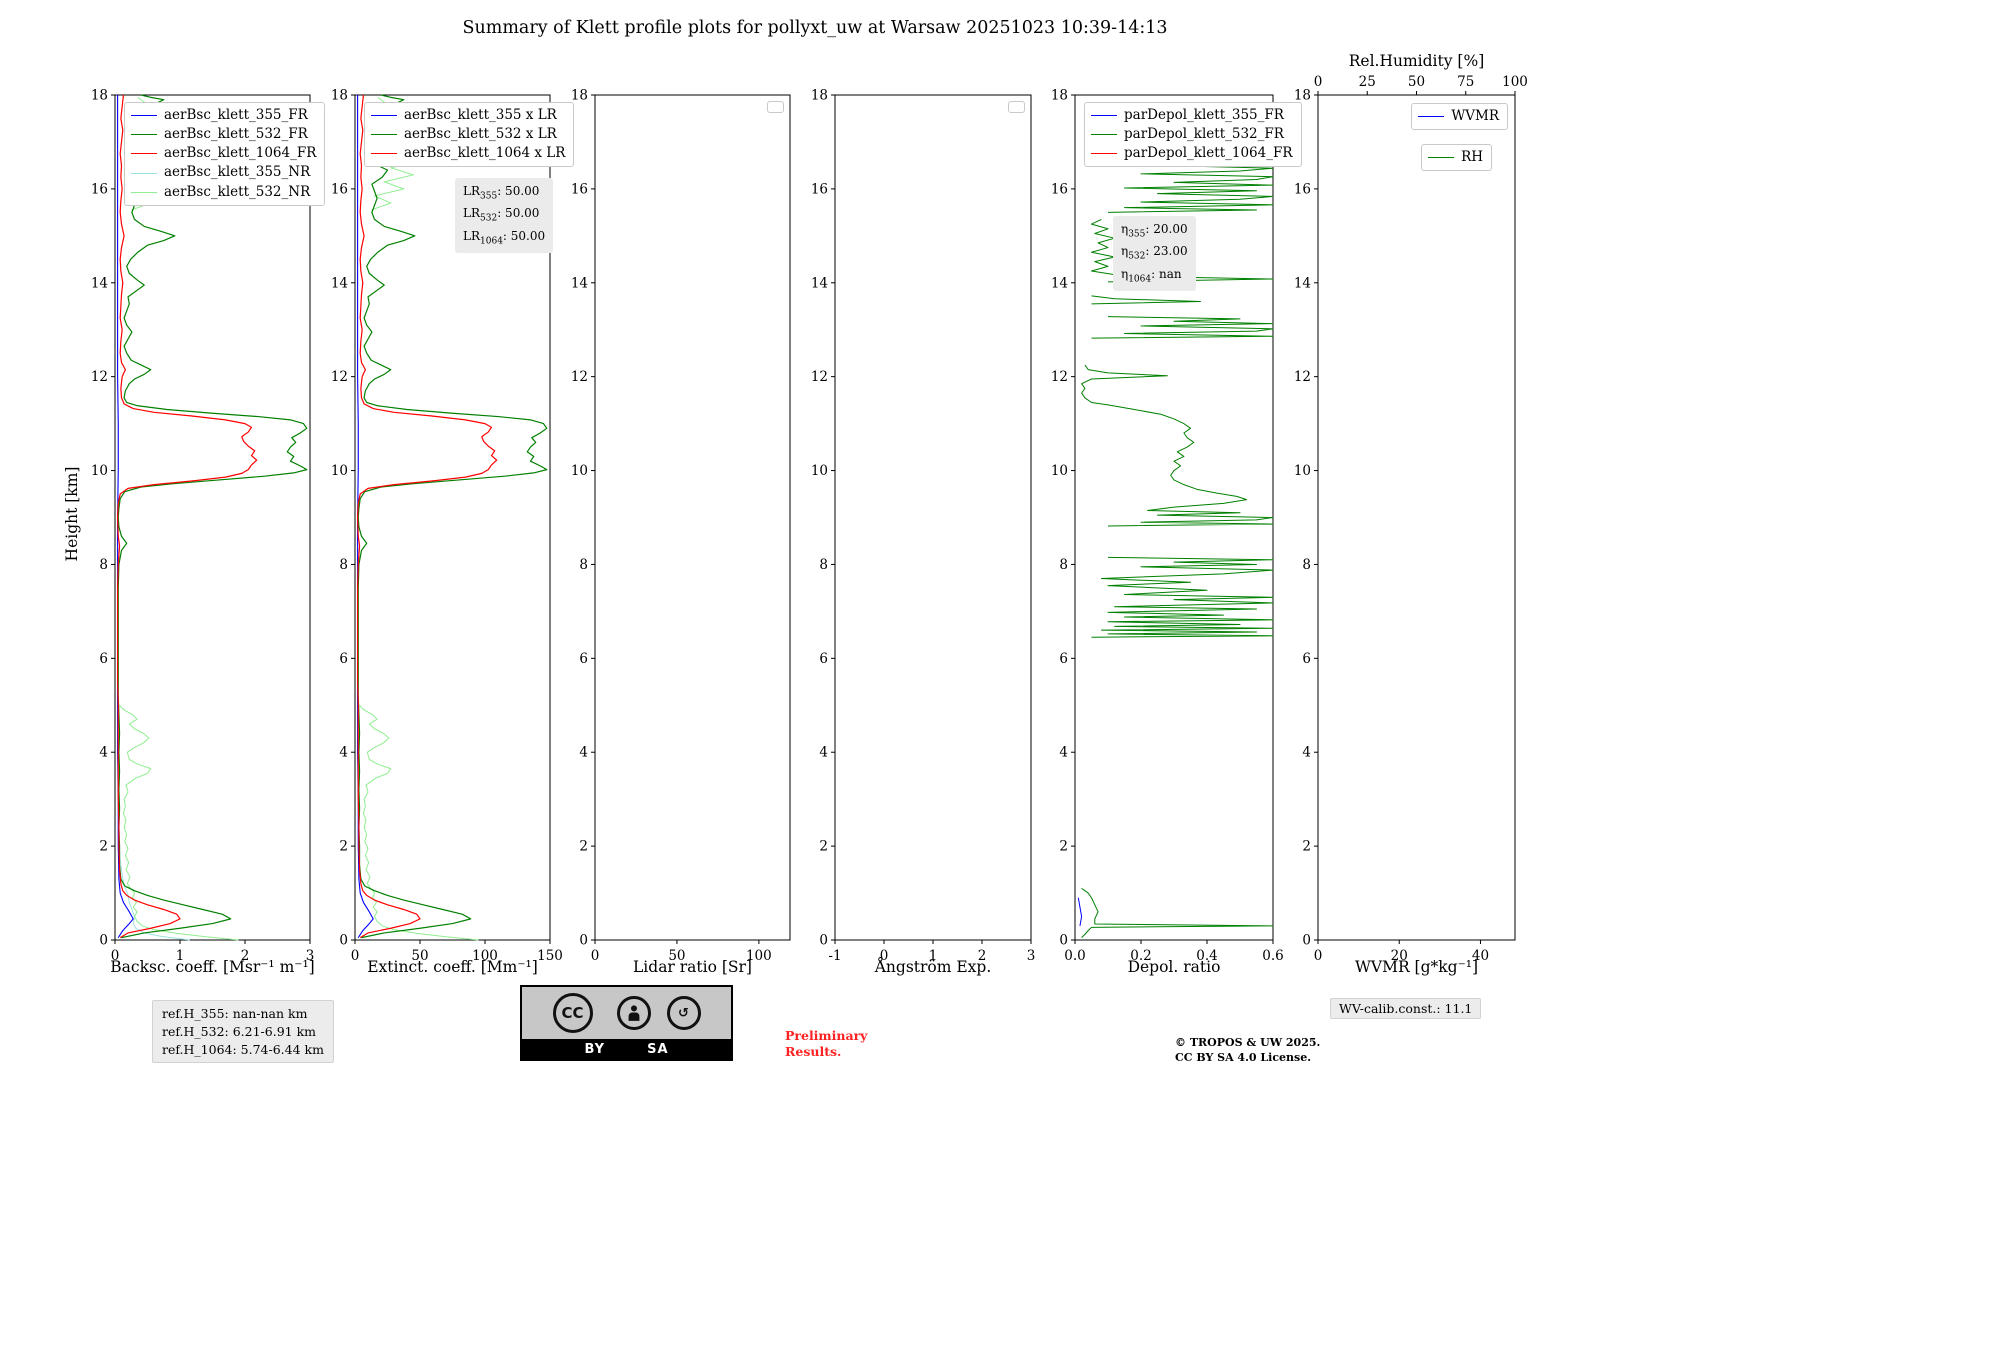 The image size is (2000, 1360). I want to click on x-tick-label: 0.0, so click(1074, 956).